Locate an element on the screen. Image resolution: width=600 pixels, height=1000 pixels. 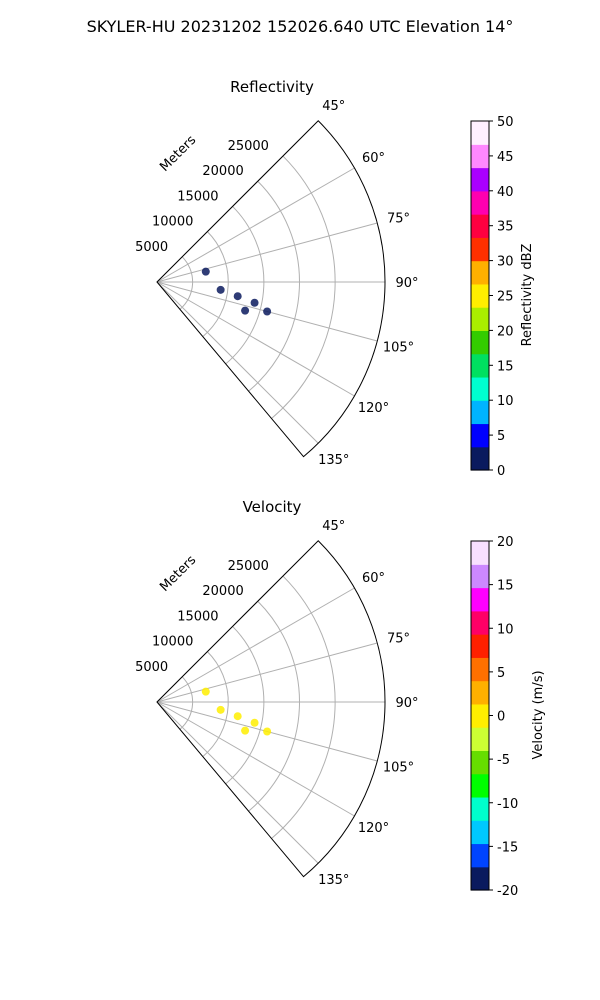
azimuth-tick-label: 105° is located at coordinates (398, 768).